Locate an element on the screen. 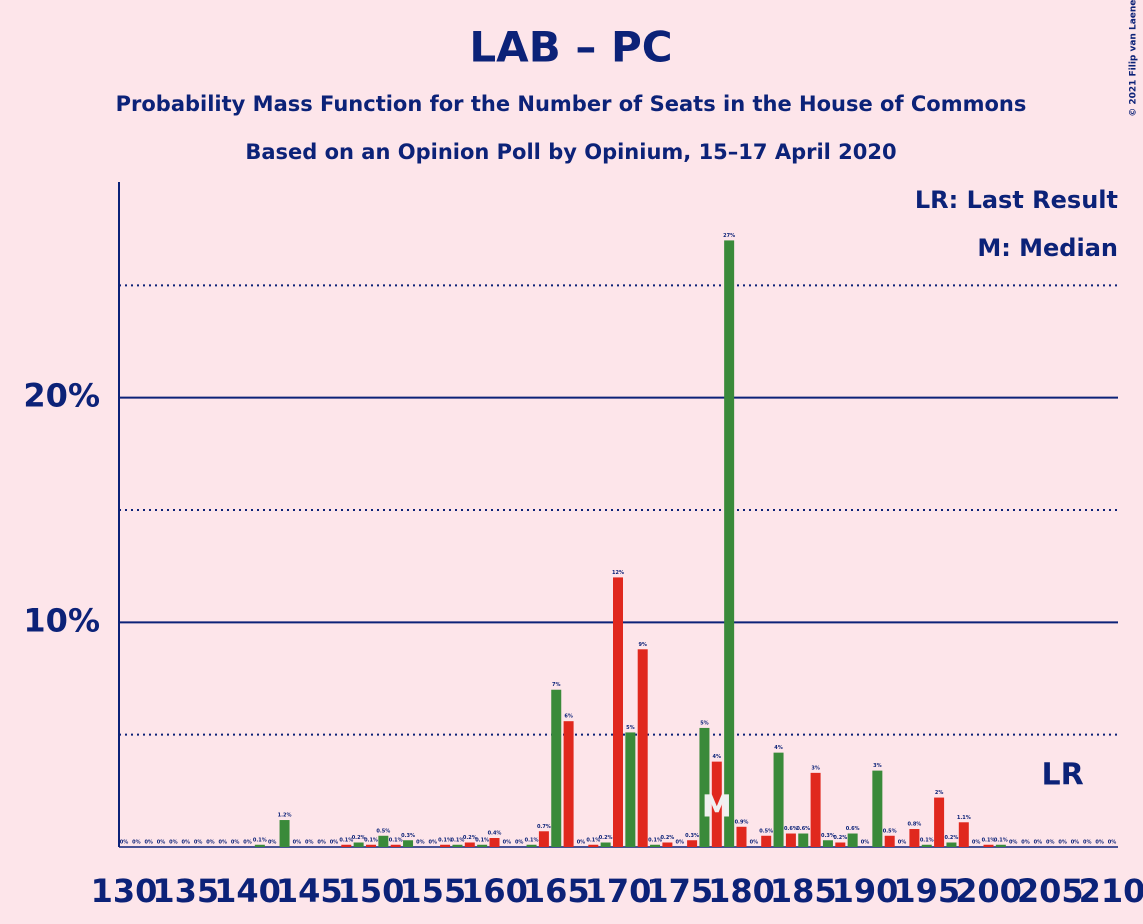 The height and width of the screenshot is (924, 1143). median-marker: M is located at coordinates (717, 807).